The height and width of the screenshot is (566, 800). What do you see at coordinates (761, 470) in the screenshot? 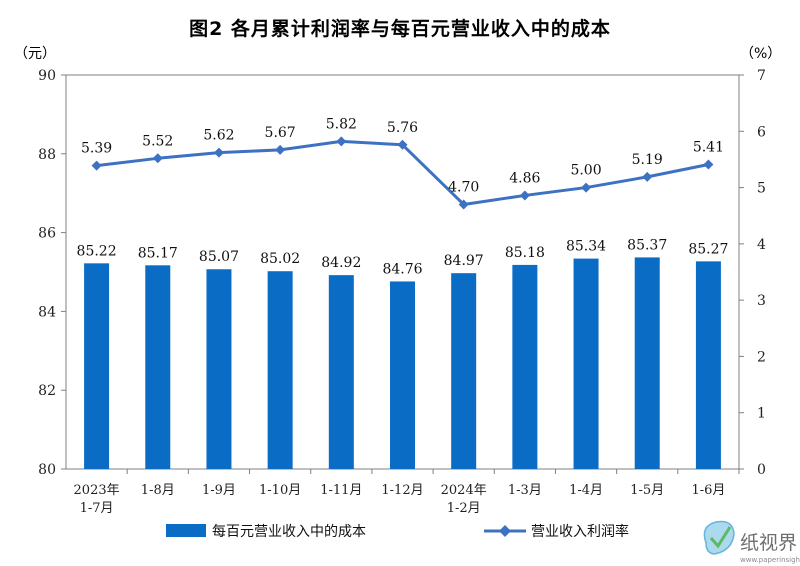
I see `right-axis-tick-label: 0` at bounding box center [761, 470].